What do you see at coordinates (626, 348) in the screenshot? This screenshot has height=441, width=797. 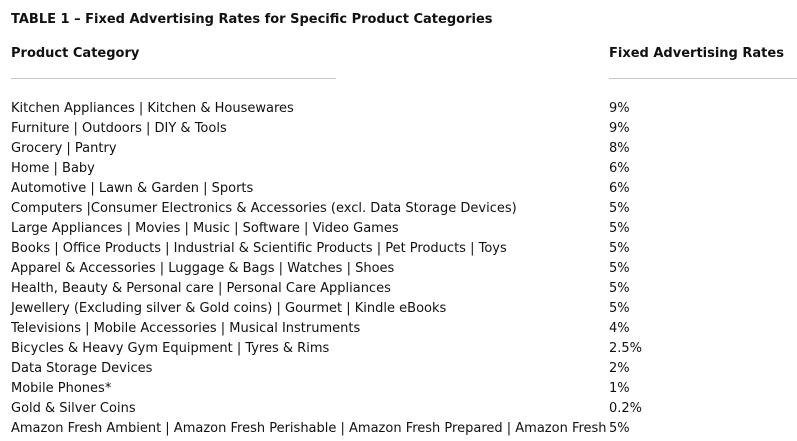 I see `rate-cell: 2.5%` at bounding box center [626, 348].